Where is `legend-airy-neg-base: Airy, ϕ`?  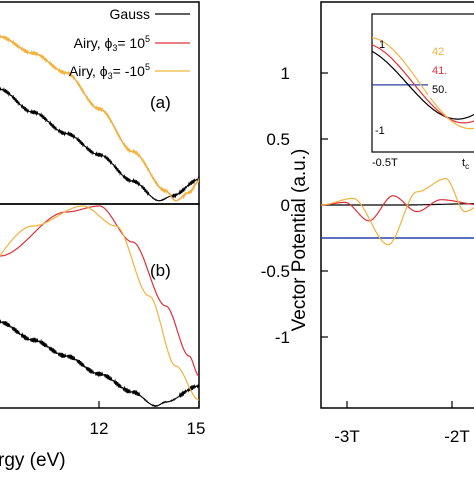 legend-airy-neg-base: Airy, ϕ is located at coordinates (88, 71).